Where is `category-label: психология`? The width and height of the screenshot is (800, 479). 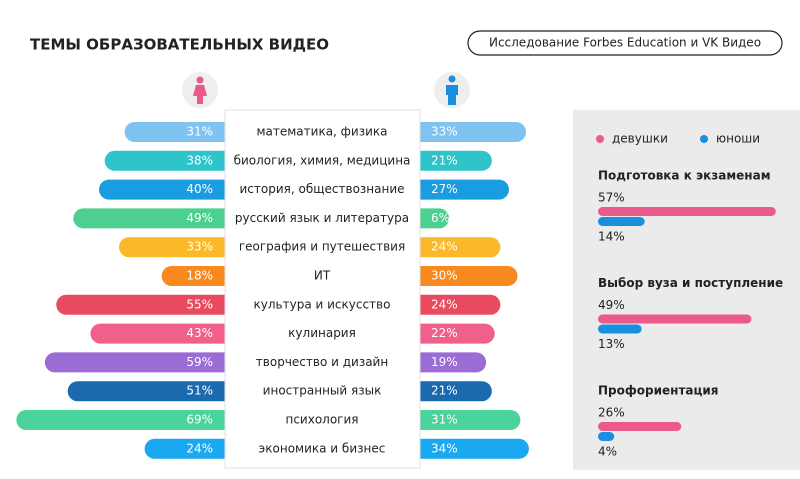 category-label: психология is located at coordinates (321, 420).